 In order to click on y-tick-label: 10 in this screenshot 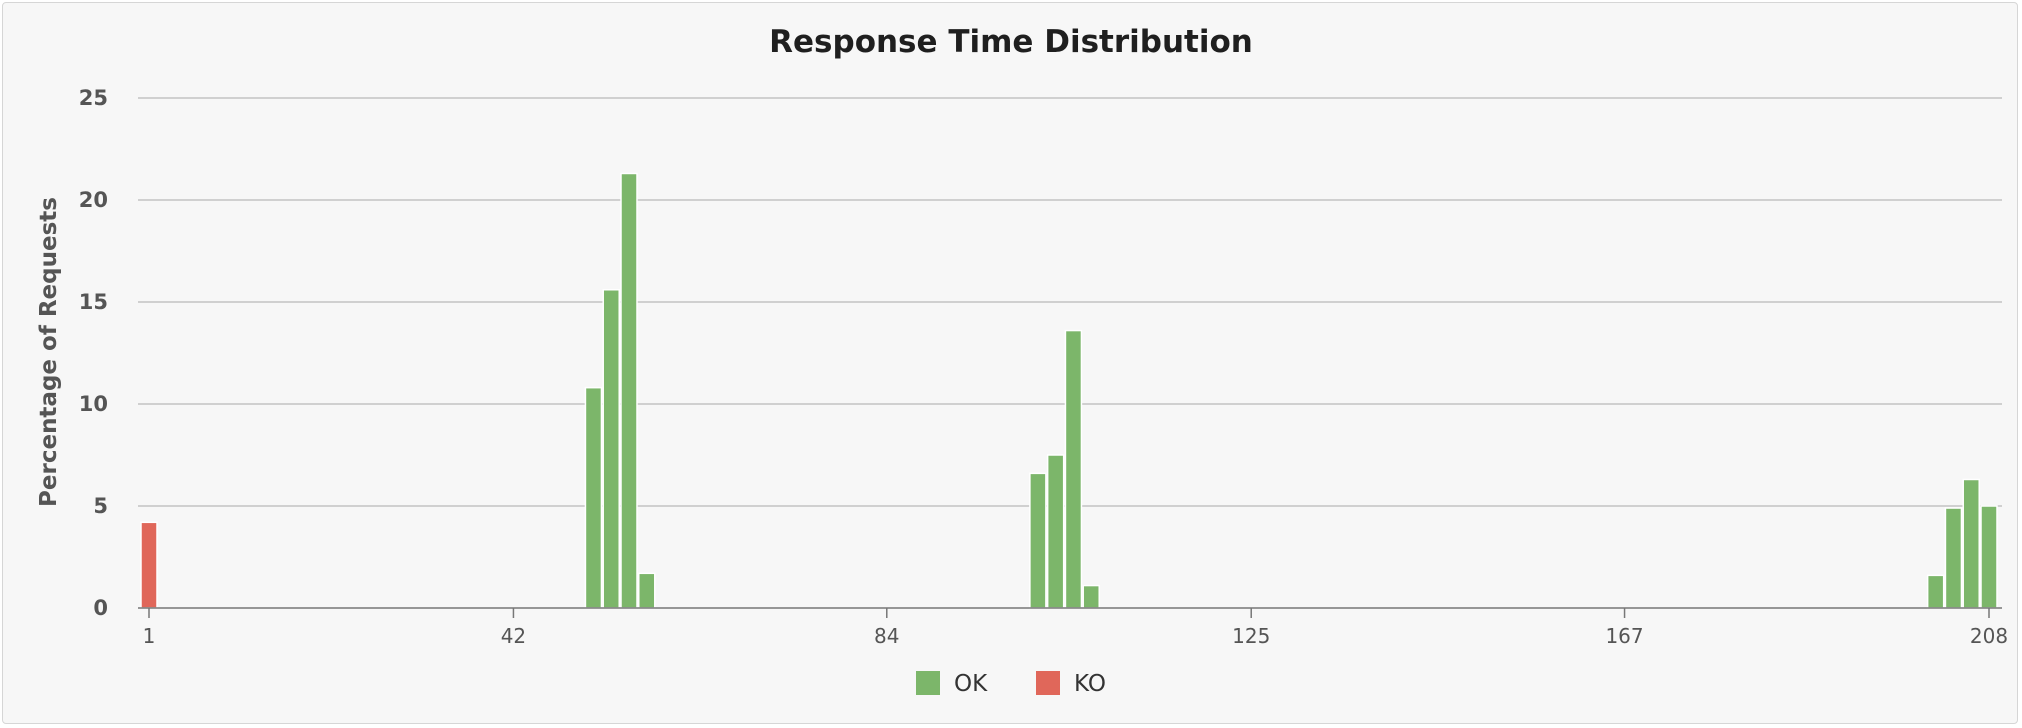, I will do `click(93, 404)`.